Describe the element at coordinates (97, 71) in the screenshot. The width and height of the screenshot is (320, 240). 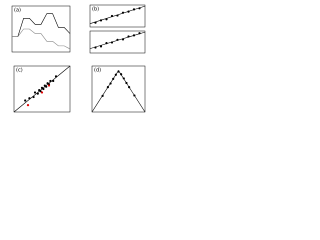
I see `panel-label: (d)` at that location.